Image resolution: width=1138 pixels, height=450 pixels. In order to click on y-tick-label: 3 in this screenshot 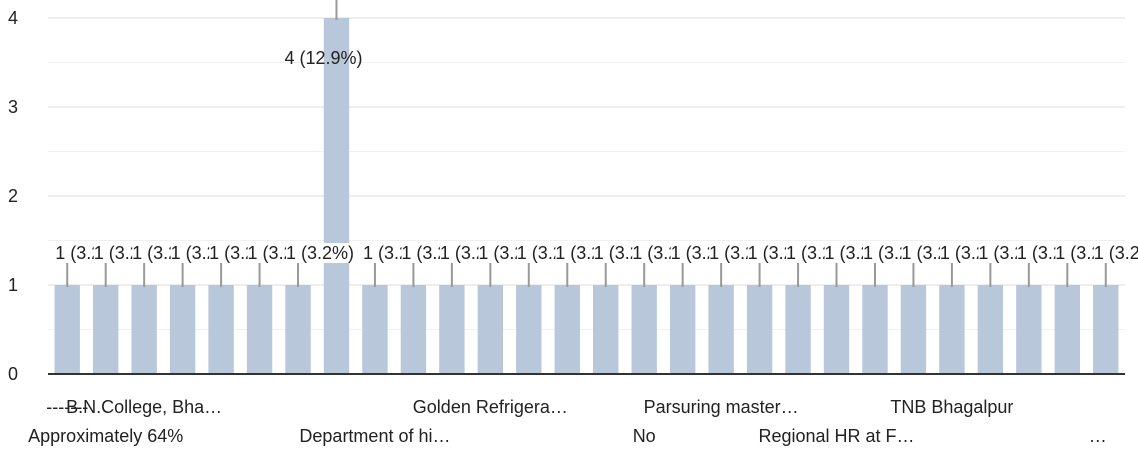, I will do `click(13, 107)`.